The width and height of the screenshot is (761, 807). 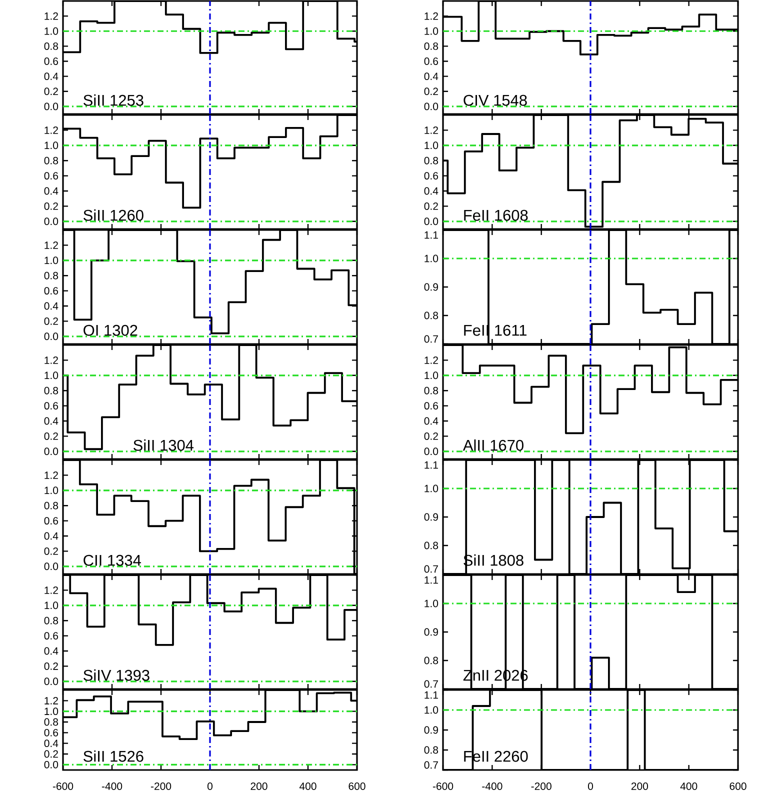 I want to click on text: SiII 1253, so click(x=114, y=100).